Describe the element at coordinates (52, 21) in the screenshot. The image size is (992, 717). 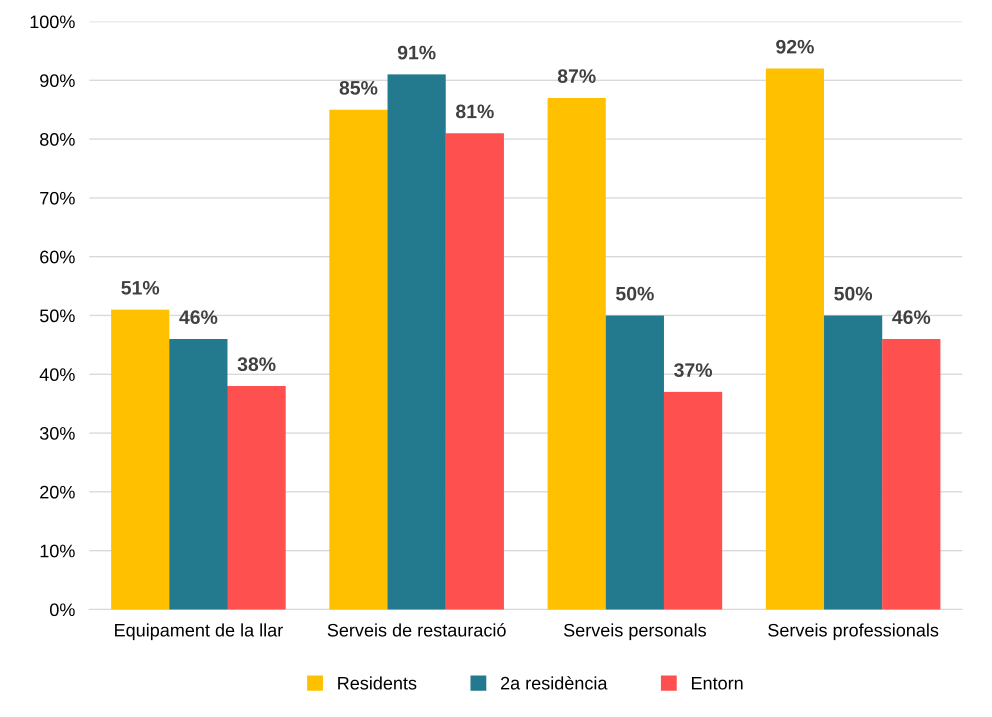
I see `y-tick-label: 100%` at that location.